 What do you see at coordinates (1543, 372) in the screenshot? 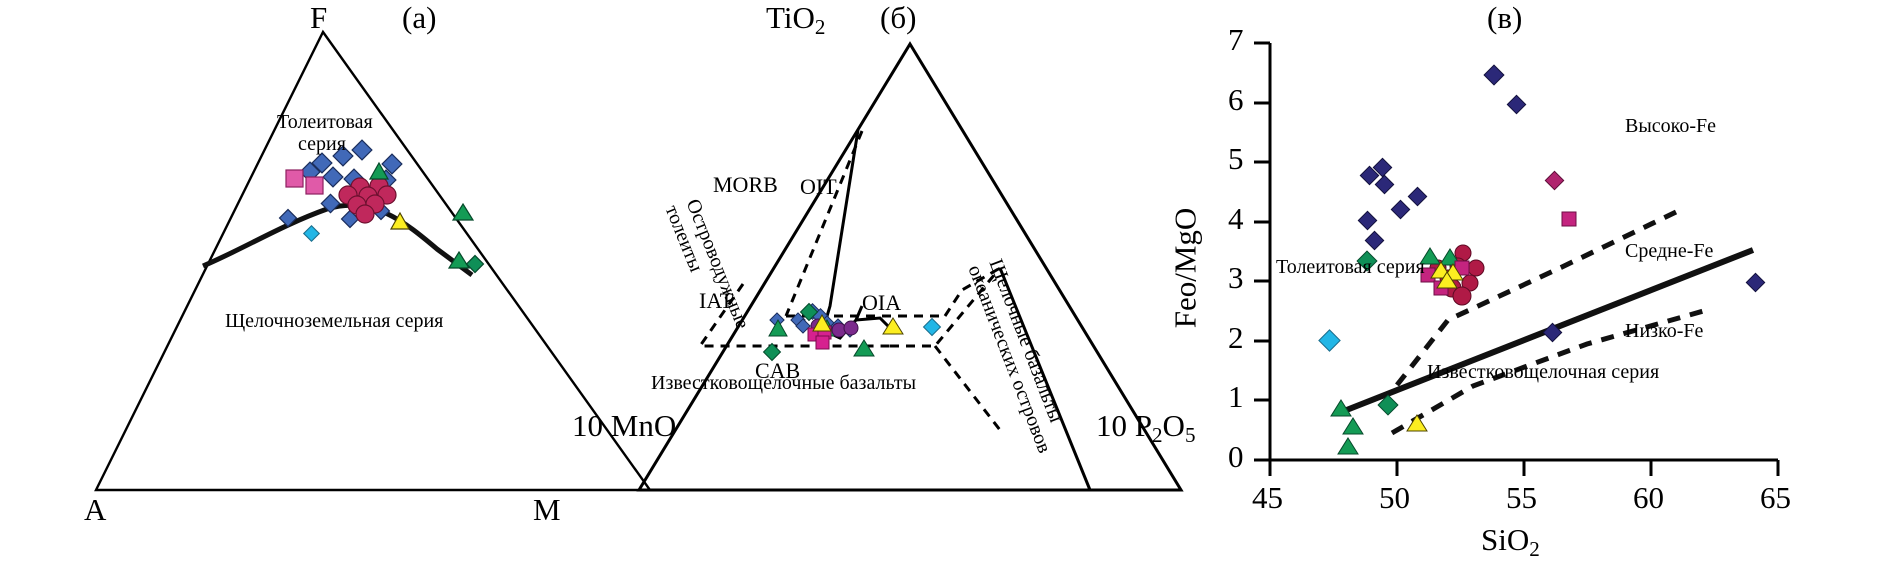
I see `field-calcalkaline-series: Известковощелочная серия` at bounding box center [1543, 372].